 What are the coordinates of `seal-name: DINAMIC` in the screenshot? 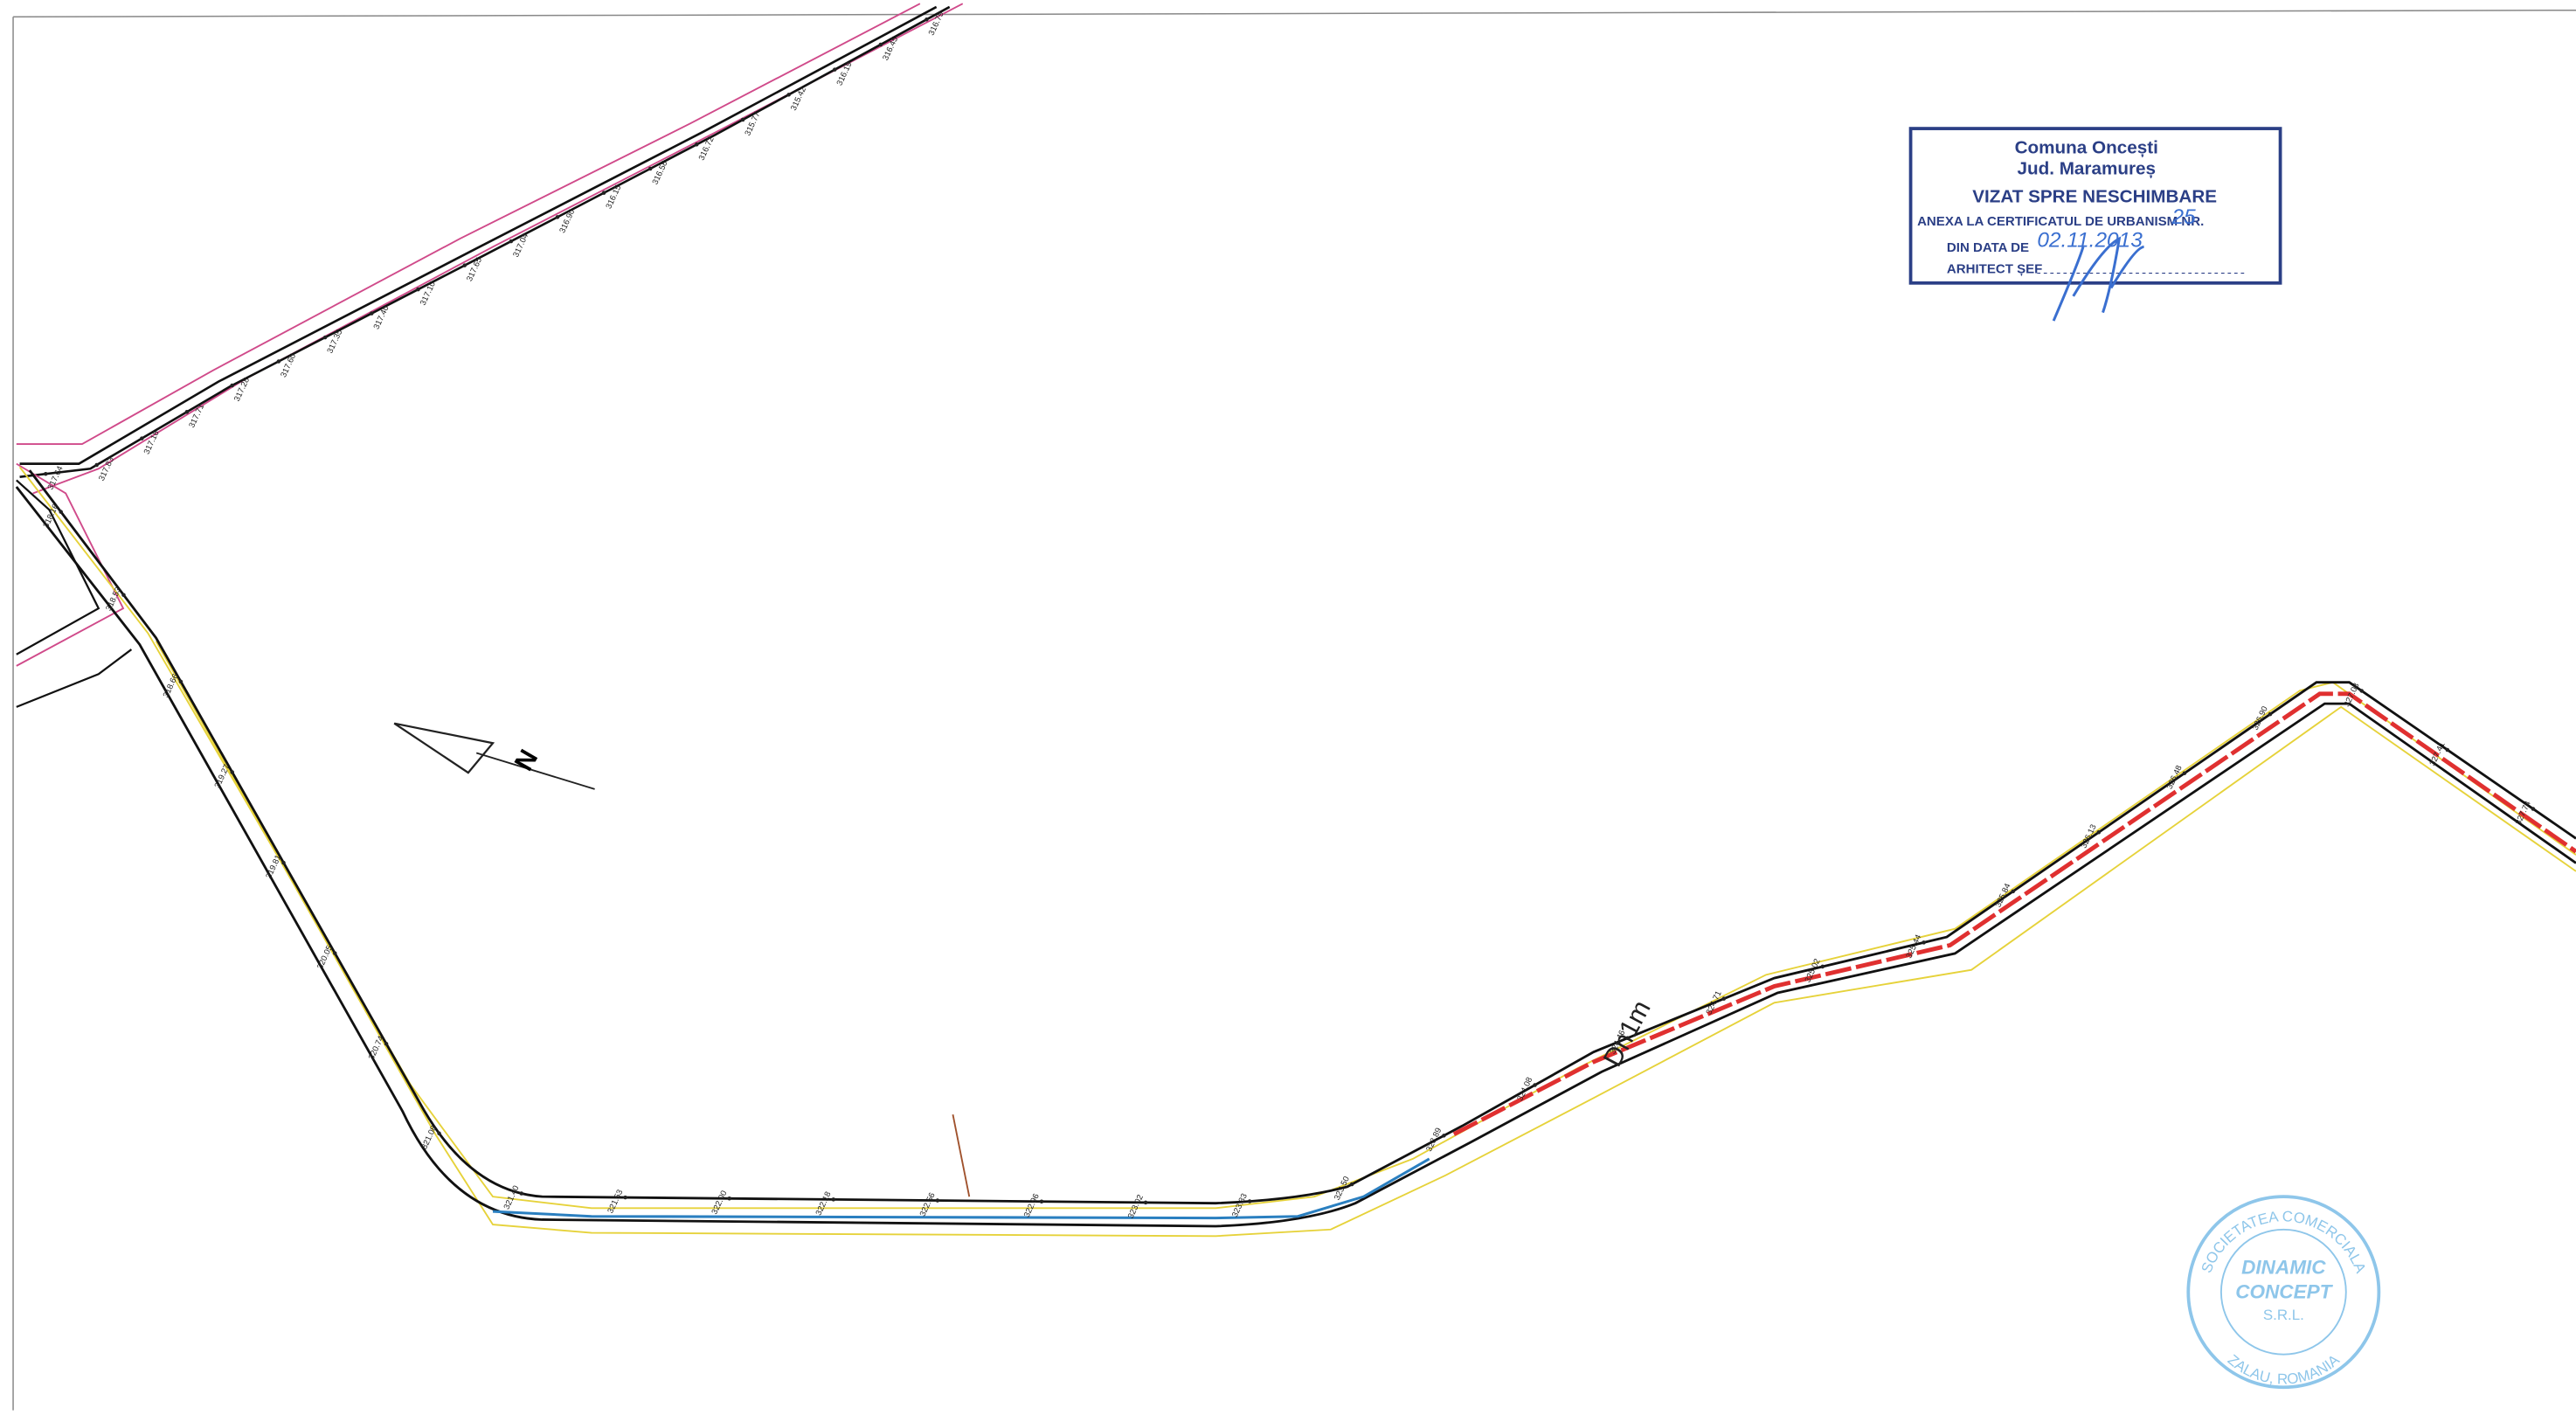 It's located at (2283, 1268).